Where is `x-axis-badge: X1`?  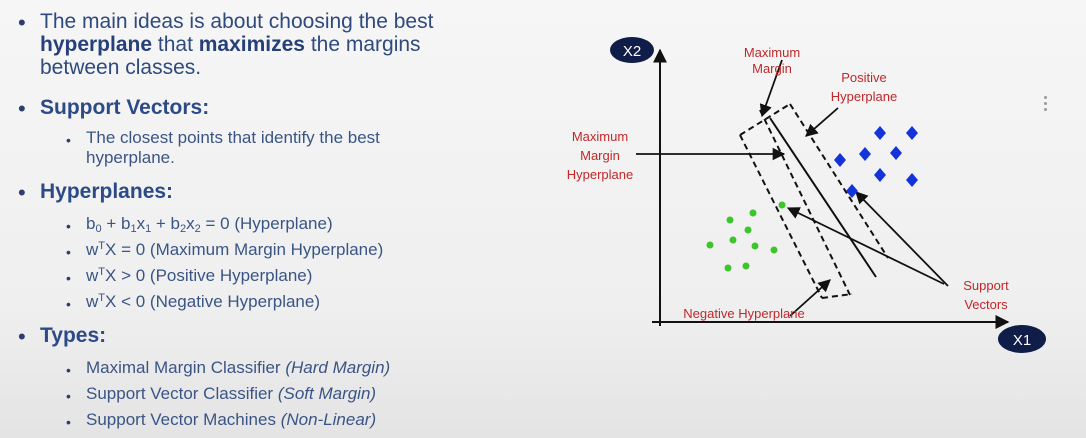
x-axis-badge: X1 is located at coordinates (1022, 339).